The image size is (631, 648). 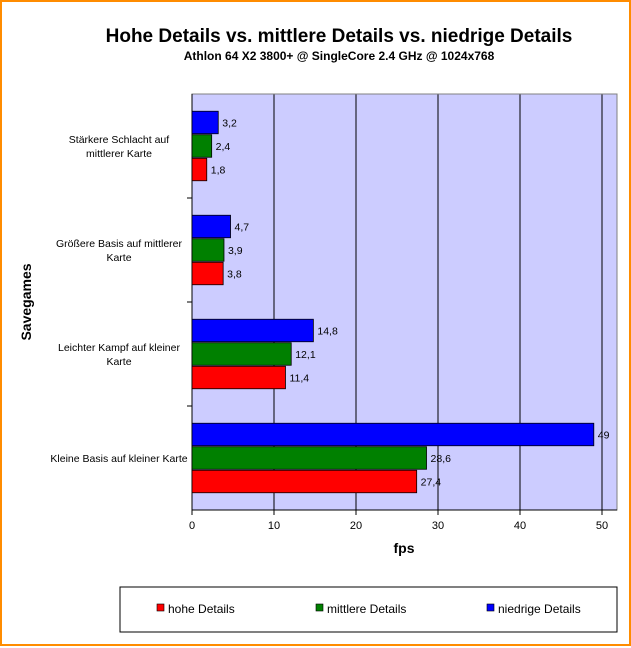 I want to click on legend-label: niedrige Details, so click(x=539, y=609).